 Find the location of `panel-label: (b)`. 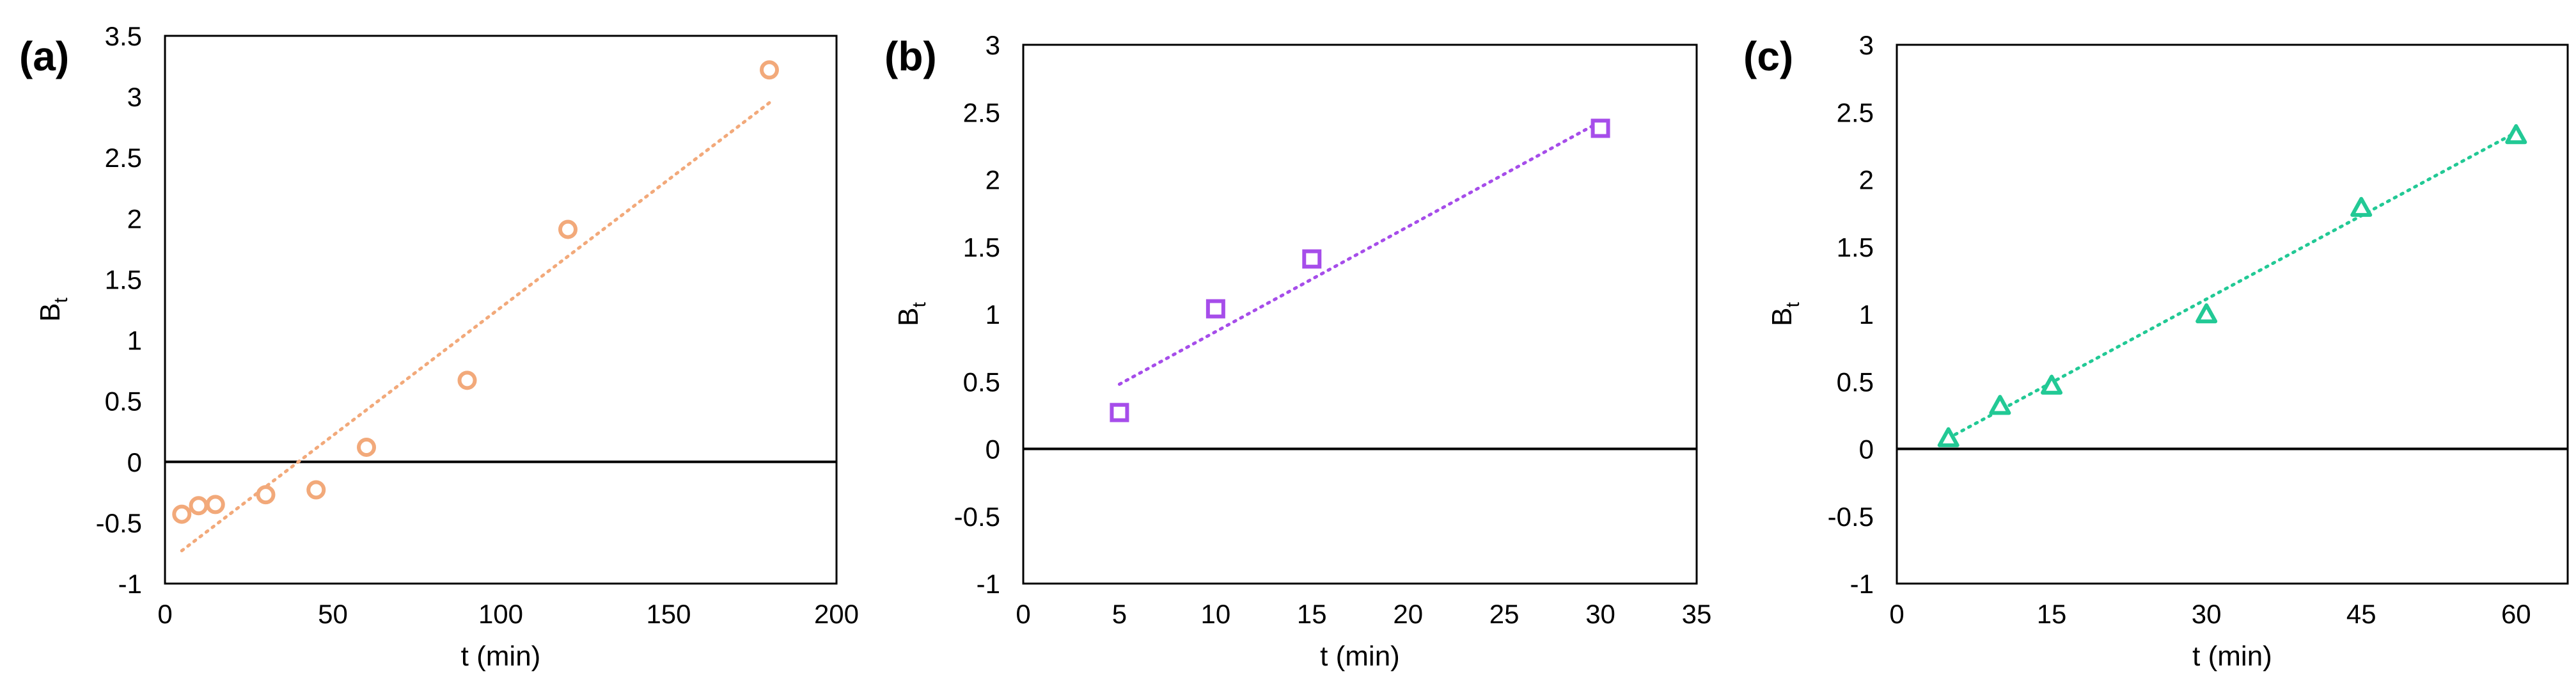

panel-label: (b) is located at coordinates (910, 56).